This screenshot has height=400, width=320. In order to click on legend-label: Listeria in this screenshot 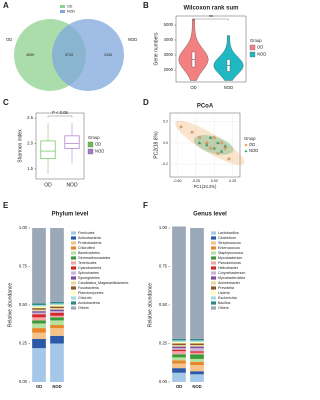, I will do `click(224, 293)`.